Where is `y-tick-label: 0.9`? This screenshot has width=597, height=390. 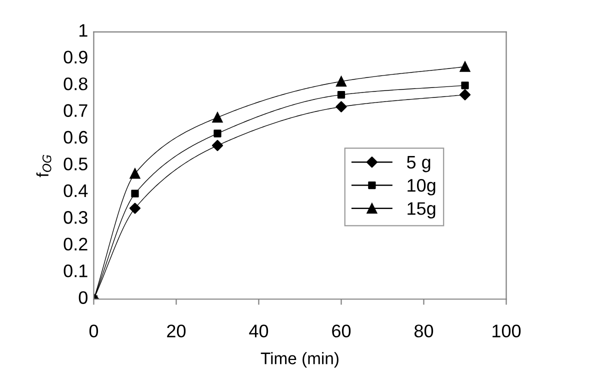 y-tick-label: 0.9 is located at coordinates (76, 57).